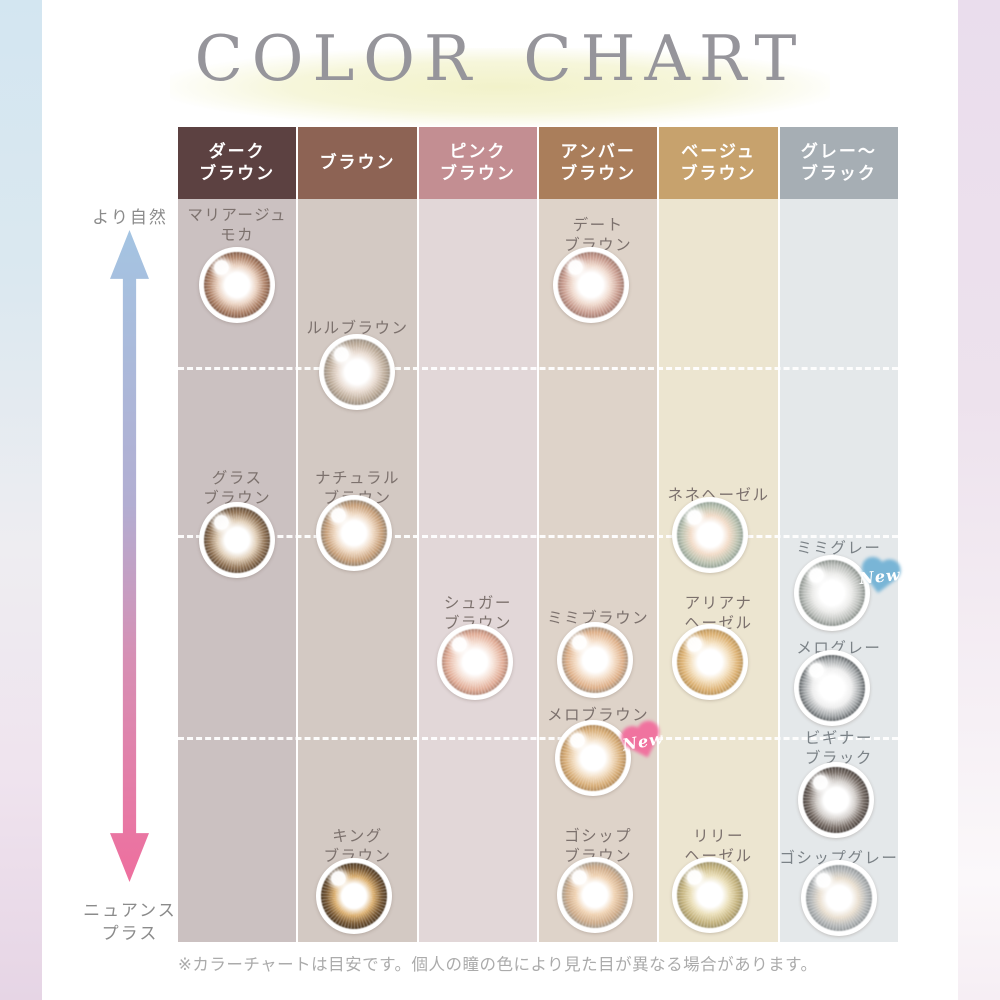 The height and width of the screenshot is (1000, 1000). I want to click on lens-label: マリアージュ モカ, so click(237, 225).